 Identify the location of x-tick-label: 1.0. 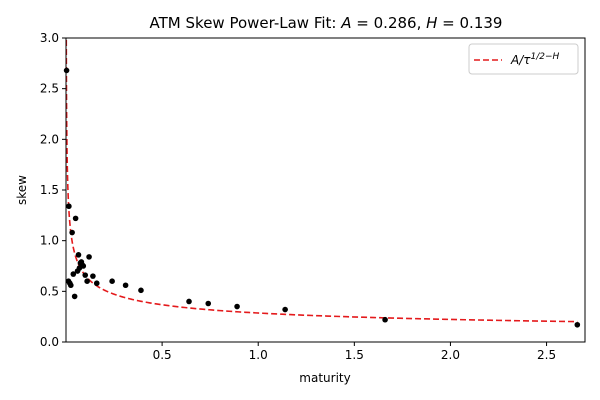
(258, 355).